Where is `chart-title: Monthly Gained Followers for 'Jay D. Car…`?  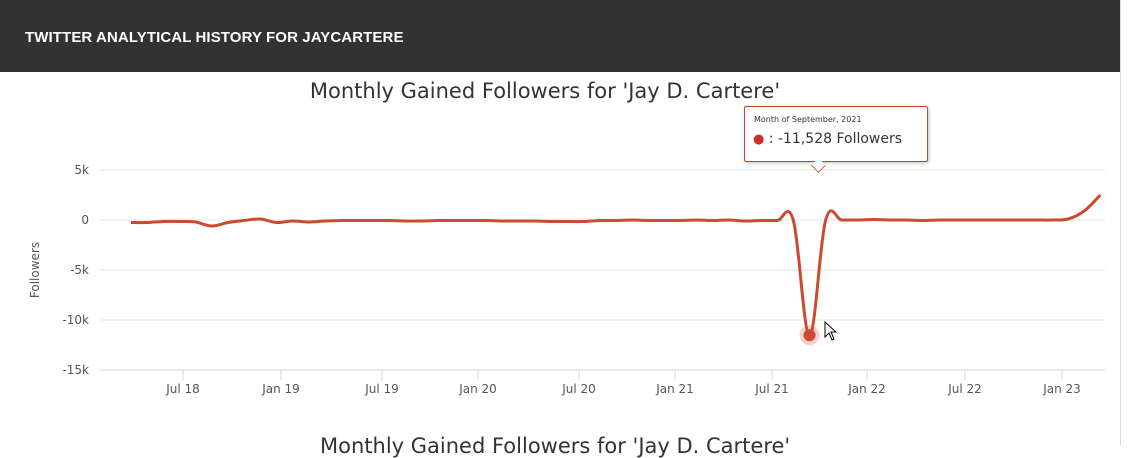 chart-title: Monthly Gained Followers for 'Jay D. Car… is located at coordinates (545, 91).